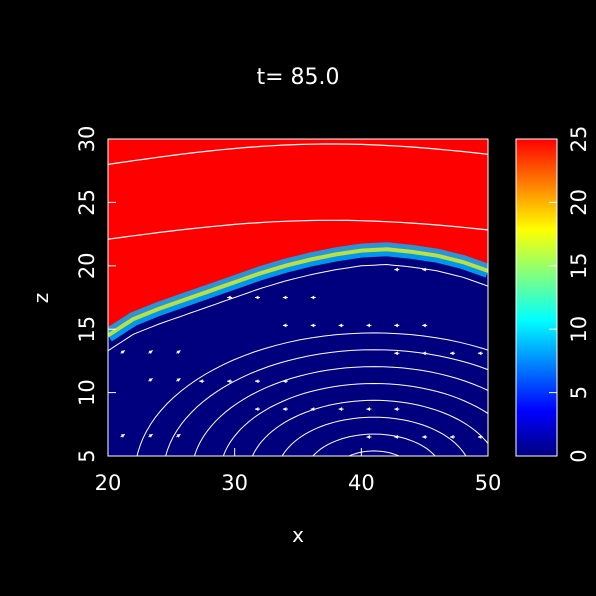 Image resolution: width=596 pixels, height=596 pixels. I want to click on colorbar-tick-label: 5, so click(579, 392).